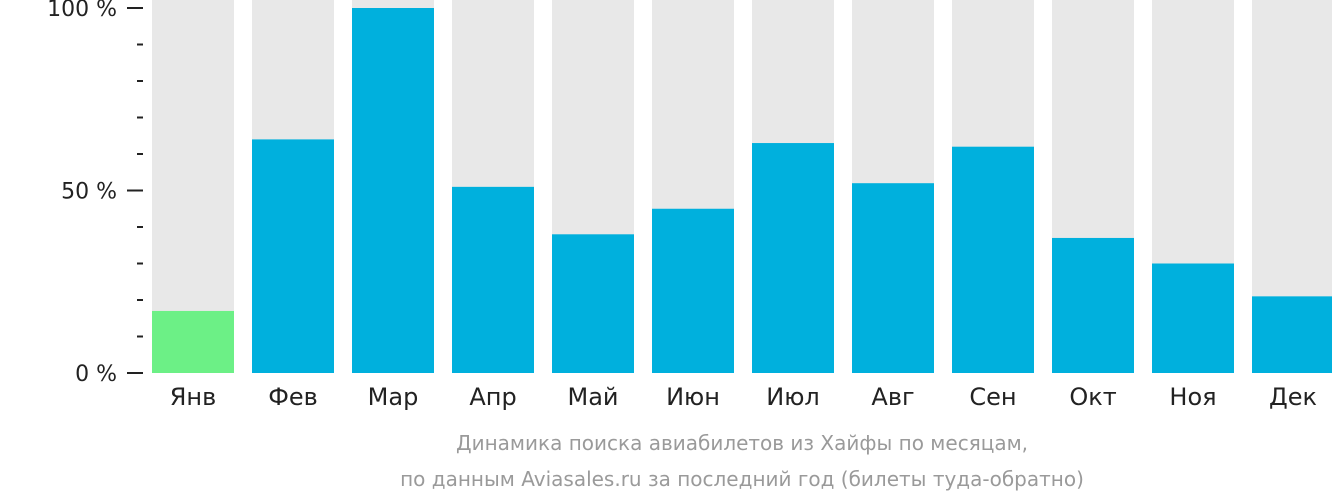 The height and width of the screenshot is (502, 1332). I want to click on x-tick-label: Дек, so click(1293, 397).